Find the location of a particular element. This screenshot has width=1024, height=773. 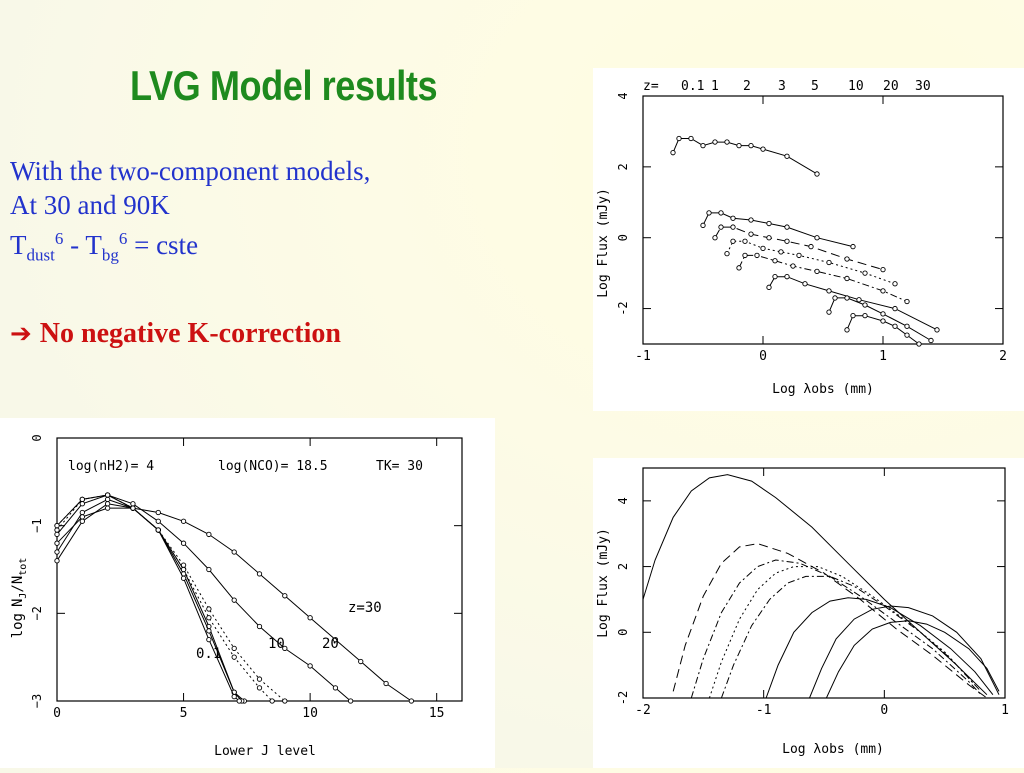

svg-text:logNJ/Ntot: log NJ/Ntot is located at coordinates (19, 598).